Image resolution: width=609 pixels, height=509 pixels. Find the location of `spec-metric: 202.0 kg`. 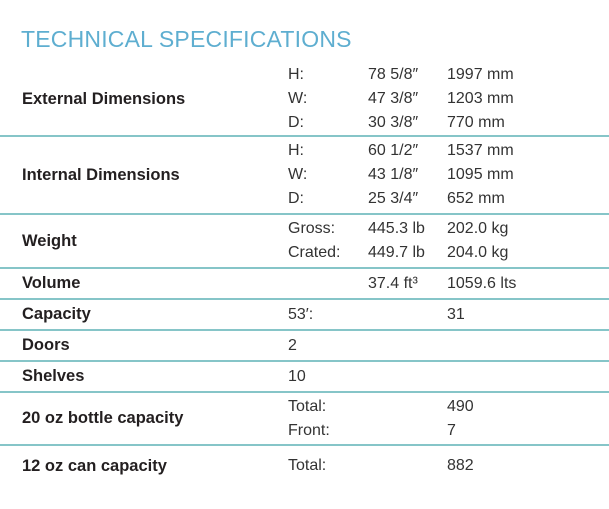

spec-metric: 202.0 kg is located at coordinates (478, 228).